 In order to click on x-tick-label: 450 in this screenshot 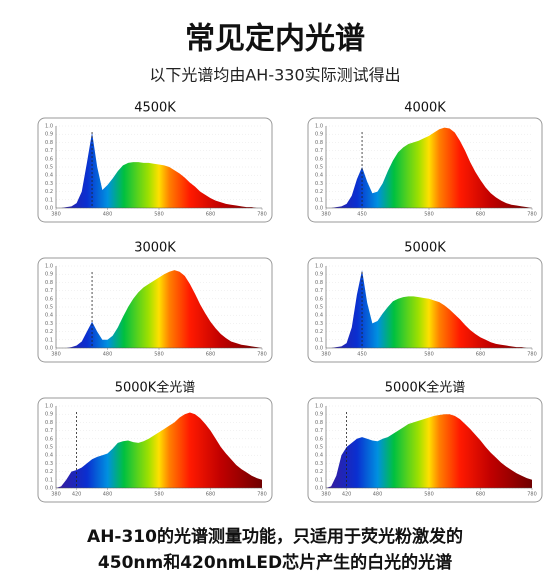, I will do `click(362, 355)`.